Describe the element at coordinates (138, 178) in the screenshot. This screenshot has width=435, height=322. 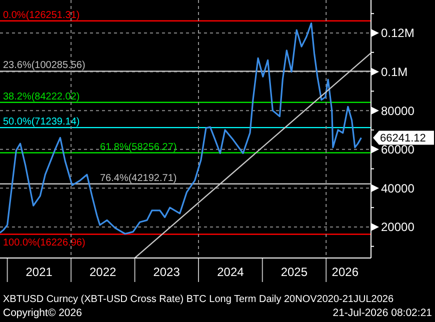
I see `ref-line-label: 76.4%(42192.71)` at that location.